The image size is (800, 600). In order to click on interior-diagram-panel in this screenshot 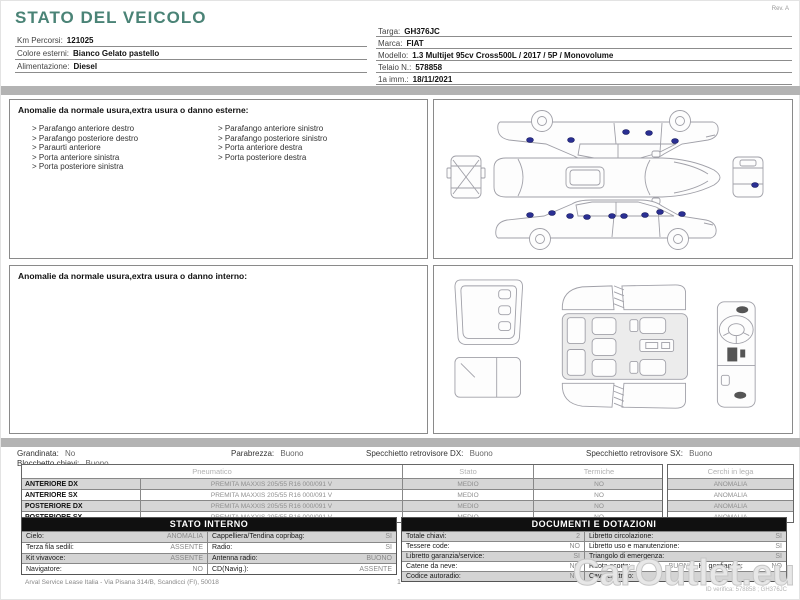, I will do `click(613, 349)`.